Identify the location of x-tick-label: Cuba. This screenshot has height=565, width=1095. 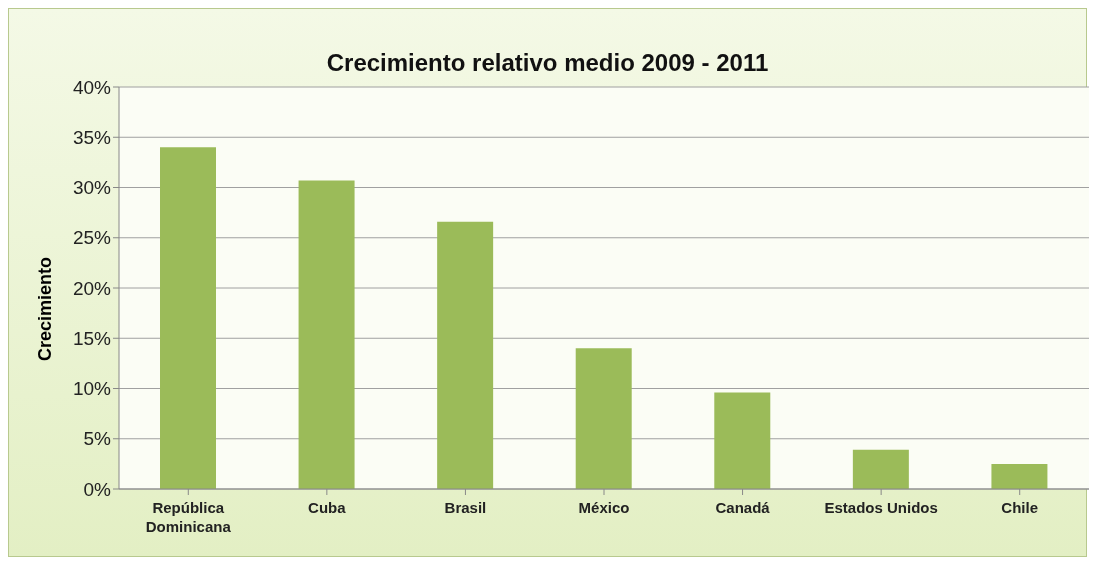
(327, 507).